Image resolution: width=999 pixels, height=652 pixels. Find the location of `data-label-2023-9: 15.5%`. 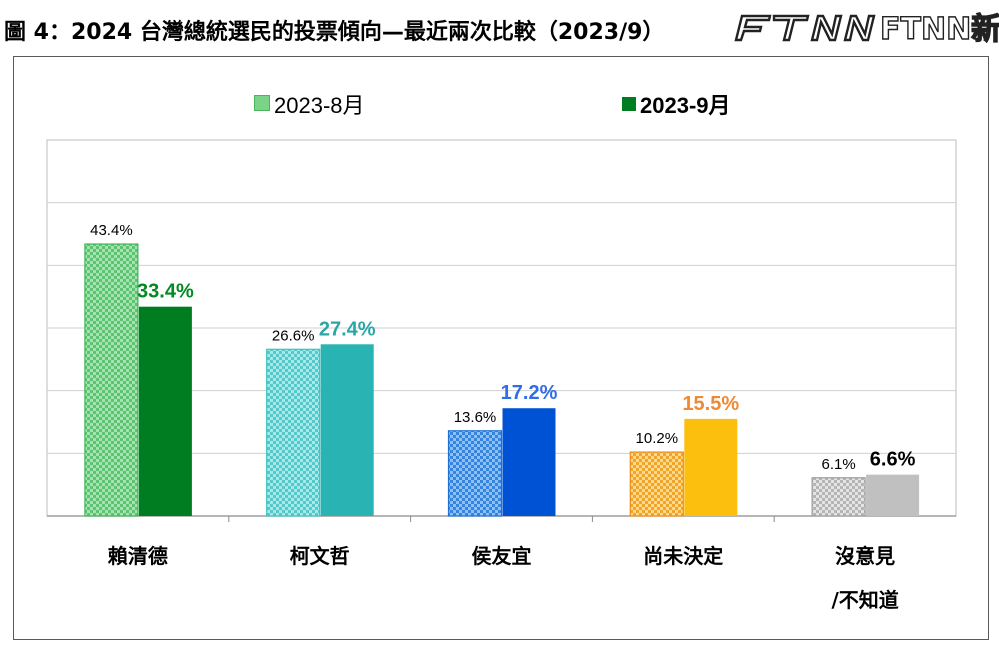

data-label-2023-9: 15.5% is located at coordinates (710, 404).